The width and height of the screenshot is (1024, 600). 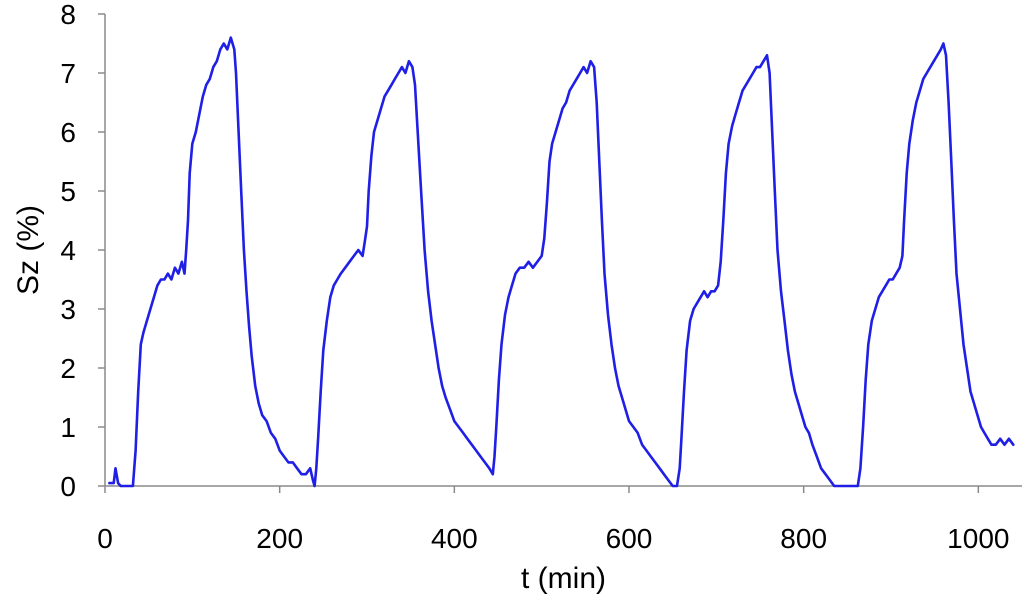 I want to click on x-tick-label: 200, so click(x=279, y=538).